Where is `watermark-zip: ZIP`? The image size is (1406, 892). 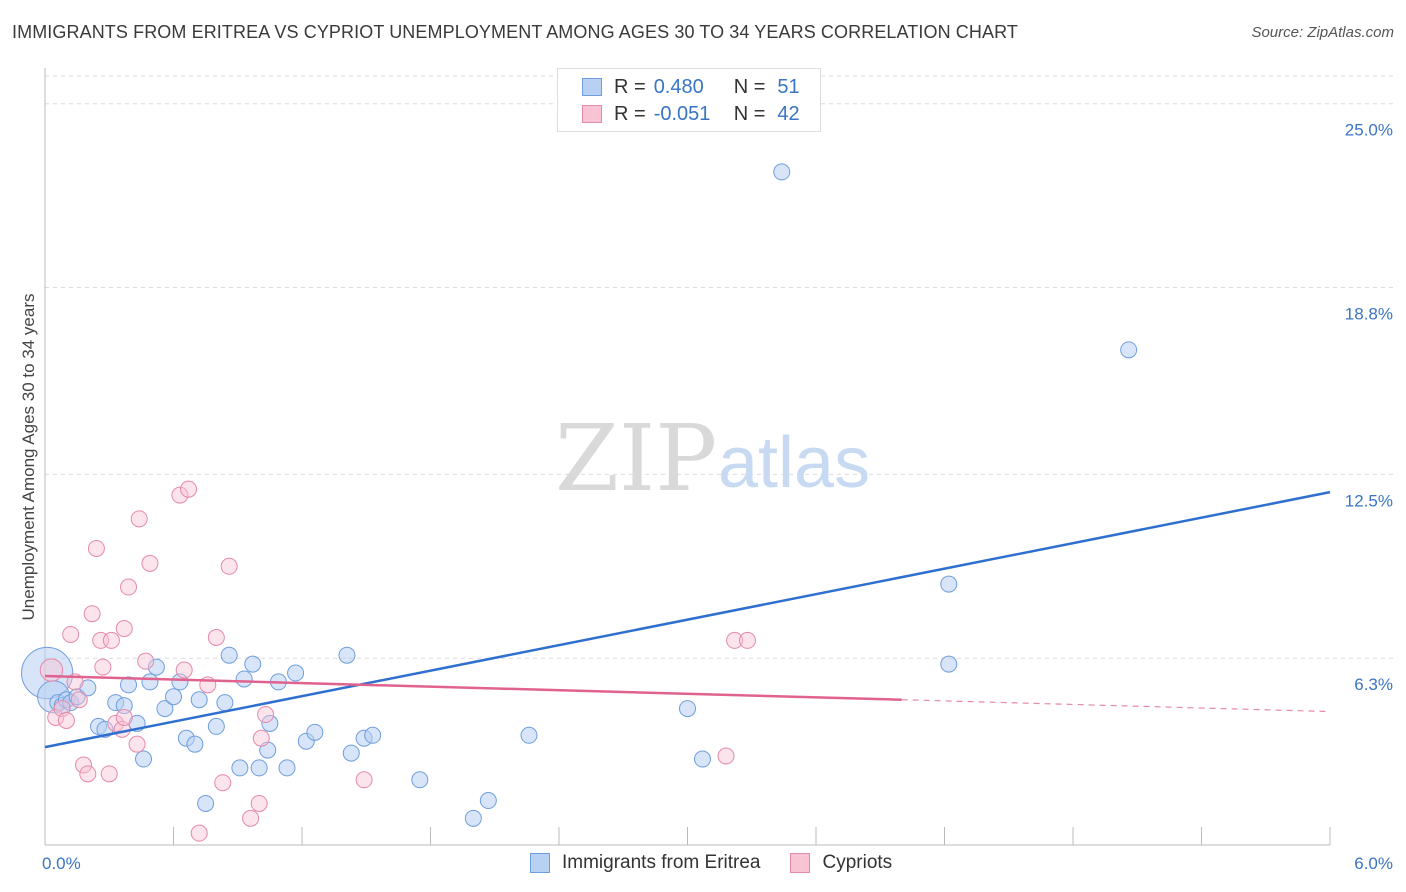
watermark-zip: ZIP is located at coordinates (636, 458).